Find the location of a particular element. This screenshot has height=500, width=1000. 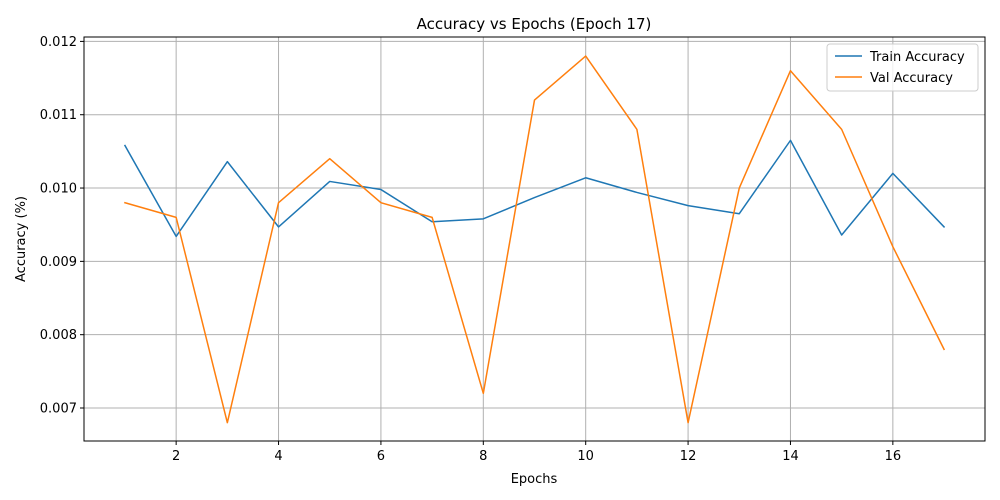

x-tick-label: 6 is located at coordinates (381, 456).